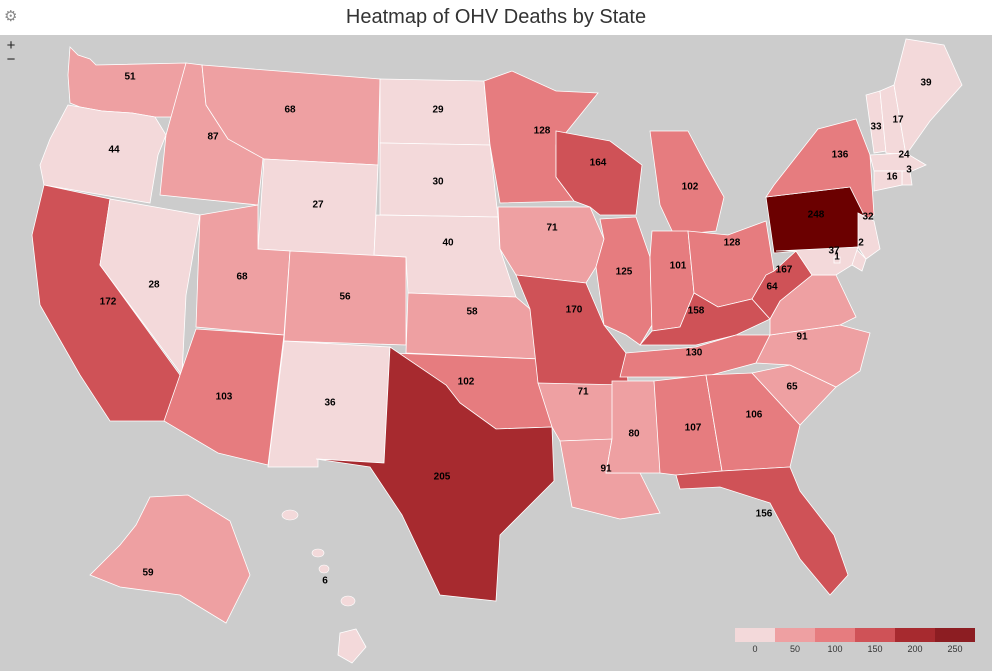 The width and height of the screenshot is (992, 671). I want to click on state-ms, so click(633, 427).